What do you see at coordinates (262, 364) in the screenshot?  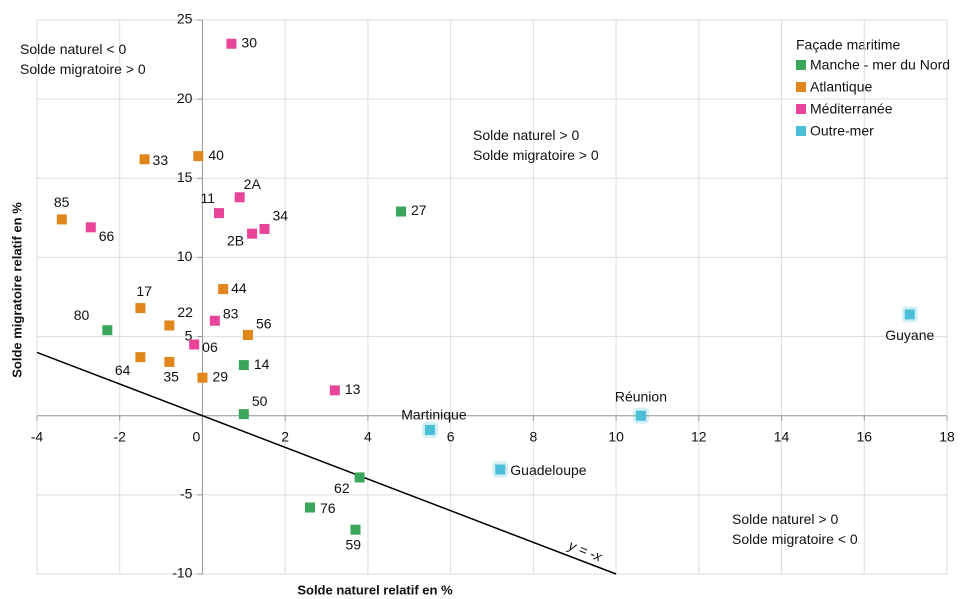 I see `point-label: 14` at bounding box center [262, 364].